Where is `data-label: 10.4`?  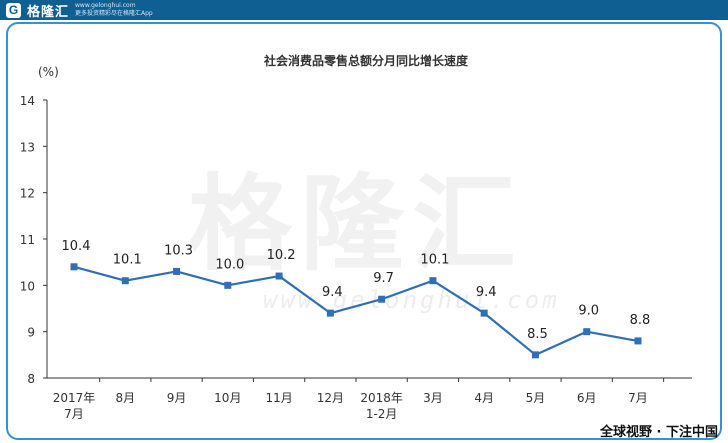 data-label: 10.4 is located at coordinates (76, 246).